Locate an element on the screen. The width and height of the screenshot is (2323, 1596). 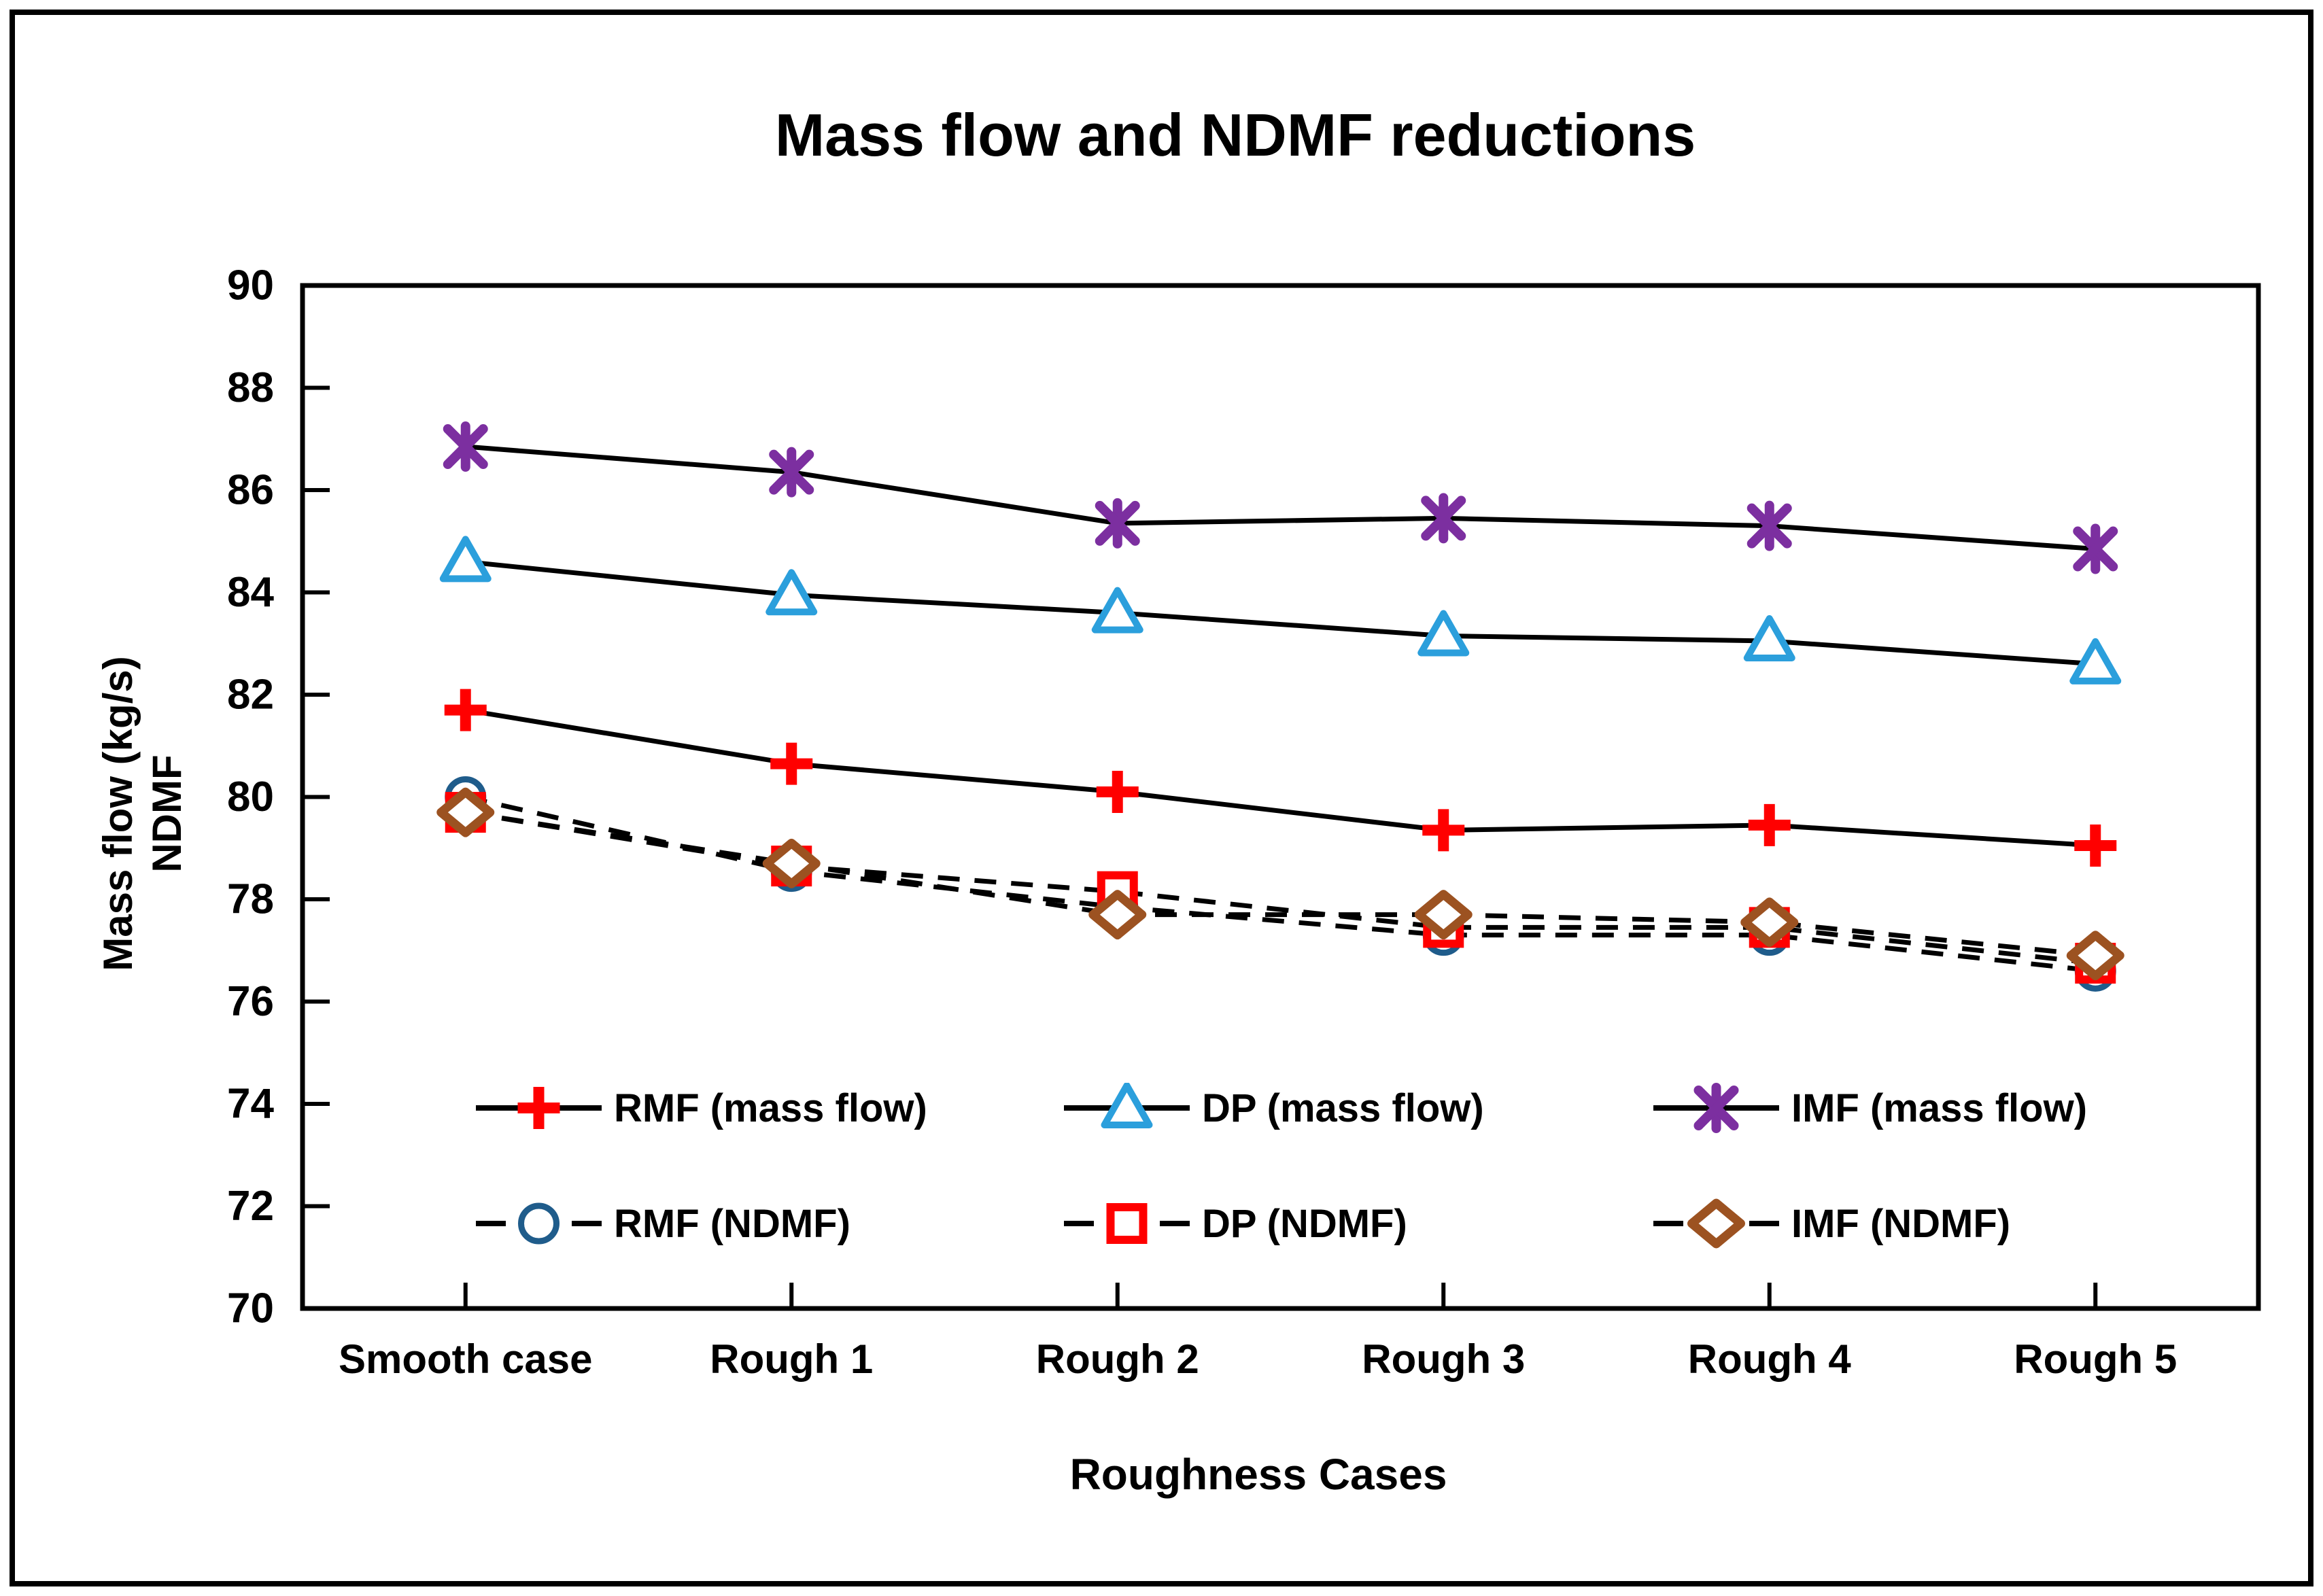
svg-text: 88 is located at coordinates (250, 387).